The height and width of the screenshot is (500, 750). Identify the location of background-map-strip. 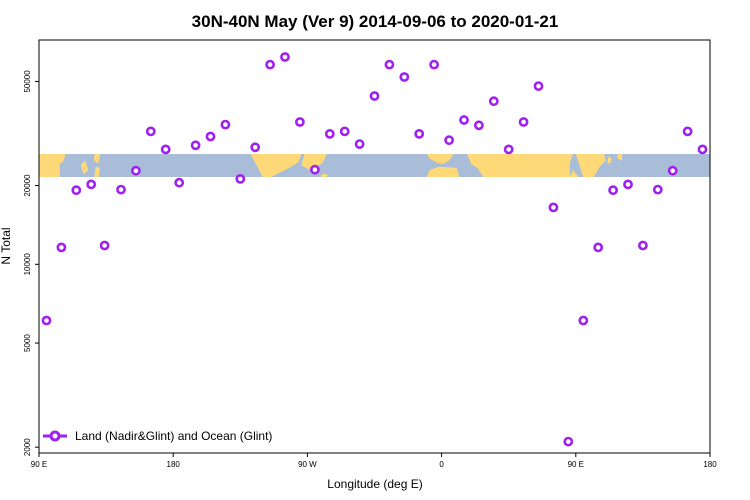
(374, 165).